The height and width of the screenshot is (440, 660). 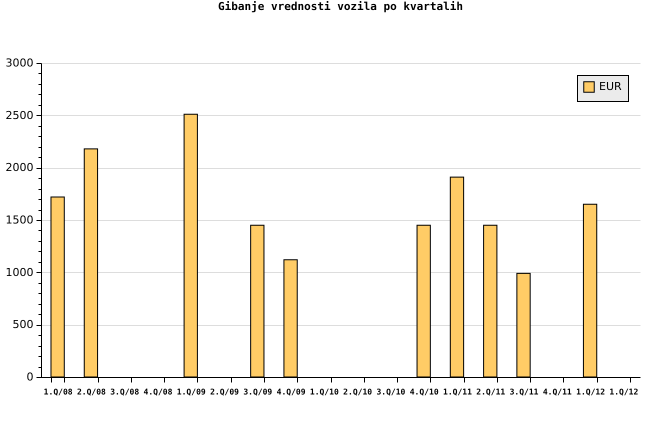 I want to click on x-tick-label: 4.Q/09, so click(x=291, y=392).